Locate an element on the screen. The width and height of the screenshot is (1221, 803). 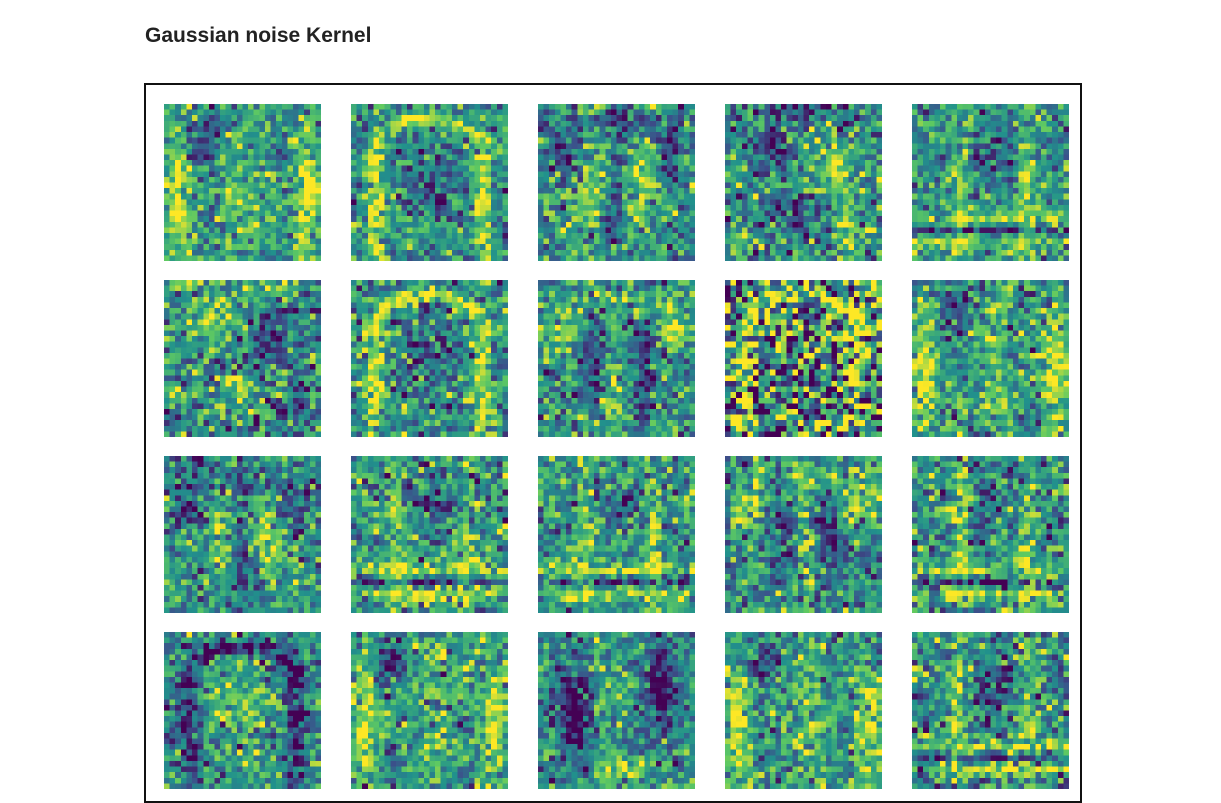
page-title: Gaussian noise Kernel is located at coordinates (258, 35).